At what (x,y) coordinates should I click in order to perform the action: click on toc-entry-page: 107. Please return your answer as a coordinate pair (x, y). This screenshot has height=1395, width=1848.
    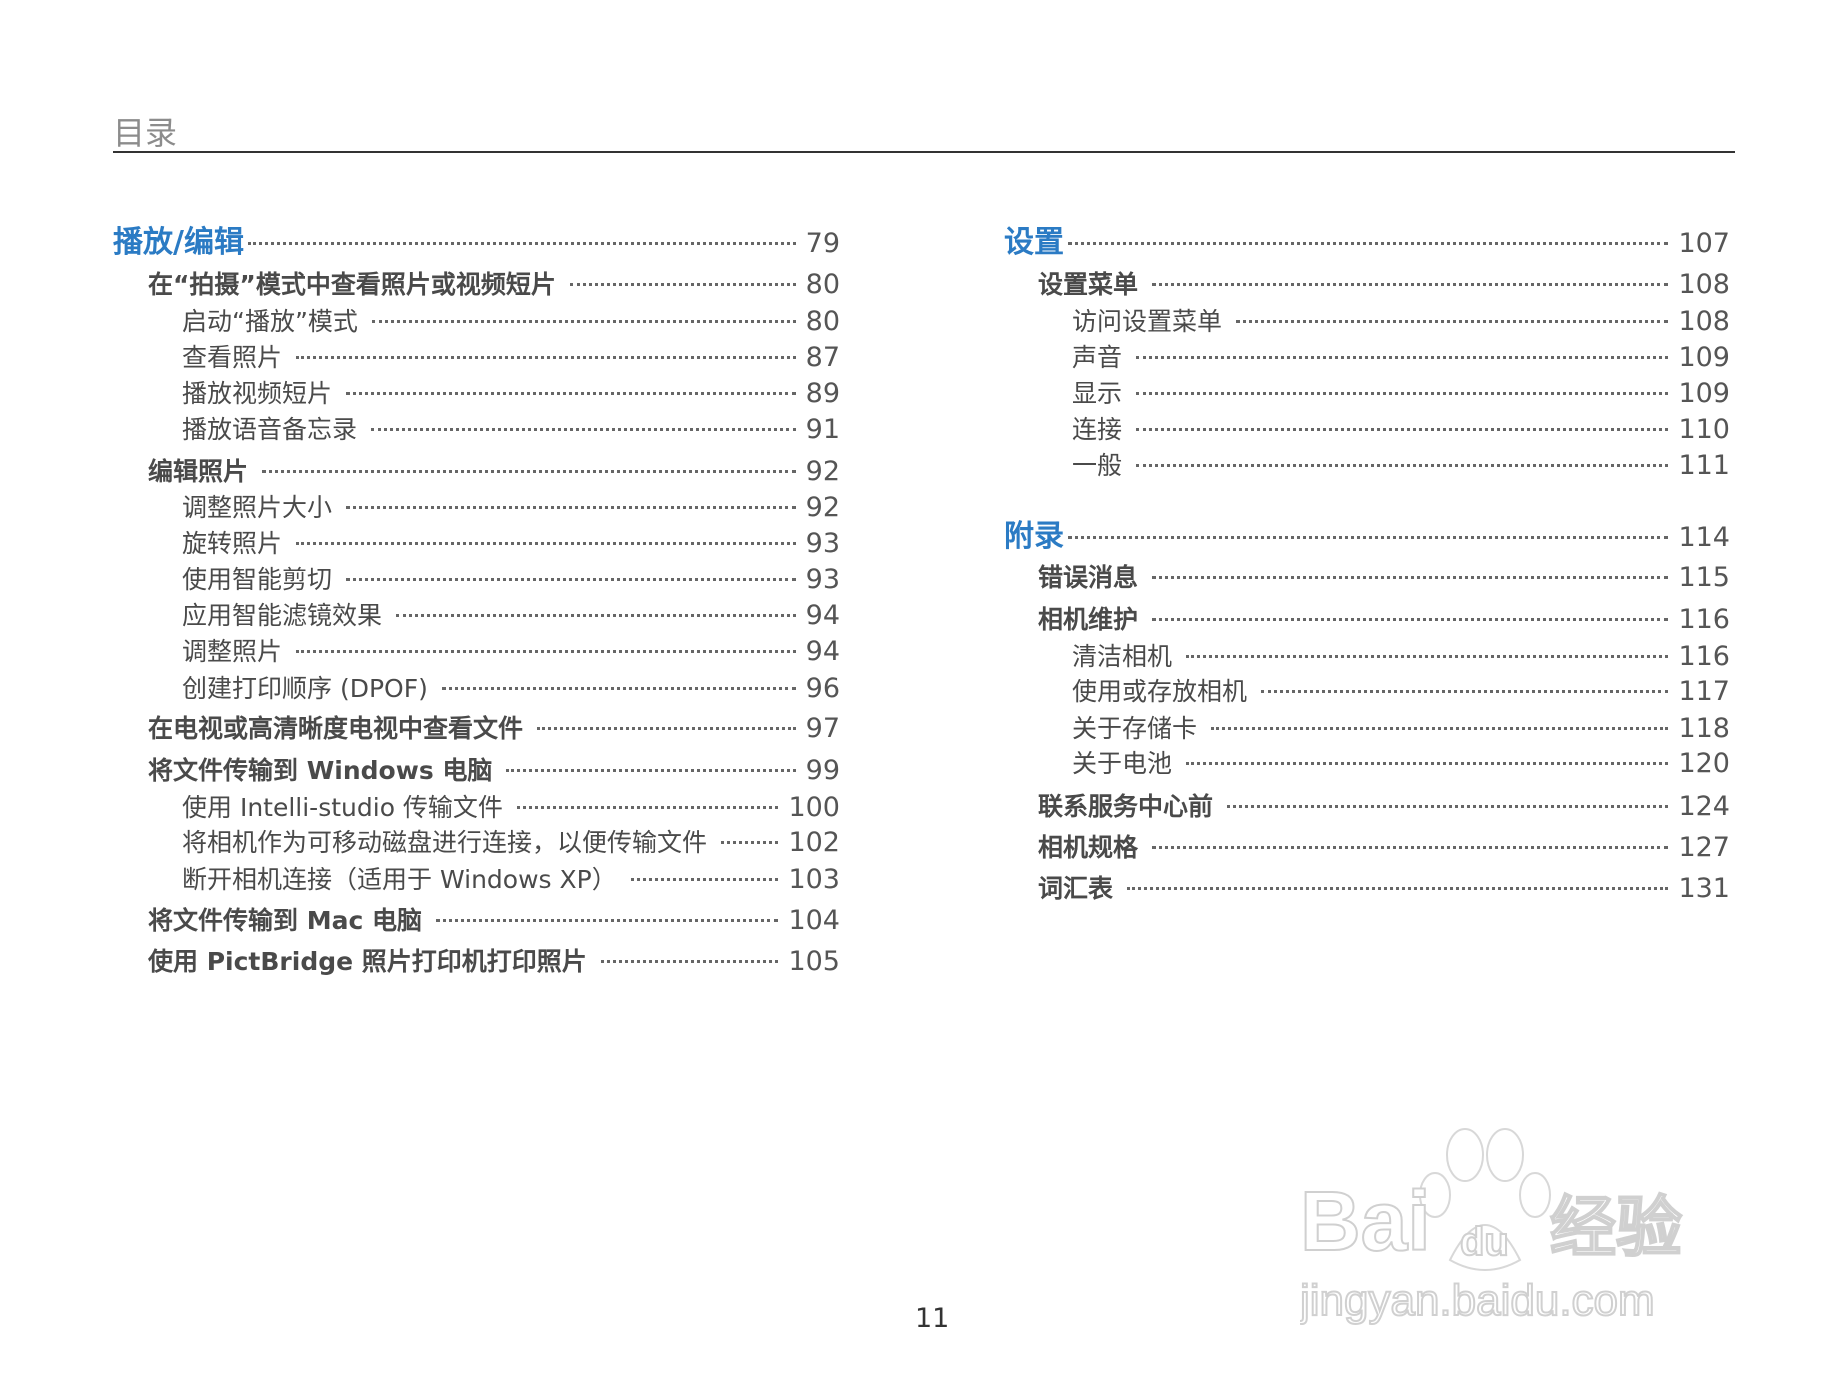
    Looking at the image, I should click on (1704, 243).